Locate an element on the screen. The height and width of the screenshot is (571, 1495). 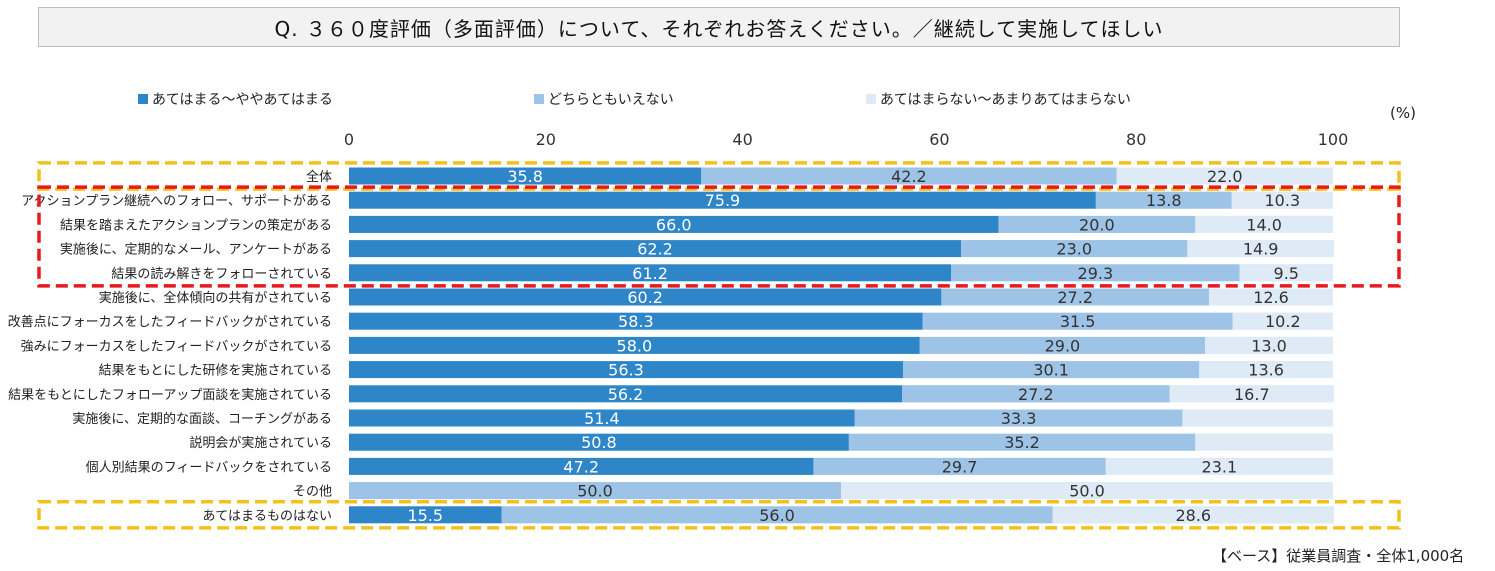
data-label-neutral: 33.3 is located at coordinates (1019, 418).